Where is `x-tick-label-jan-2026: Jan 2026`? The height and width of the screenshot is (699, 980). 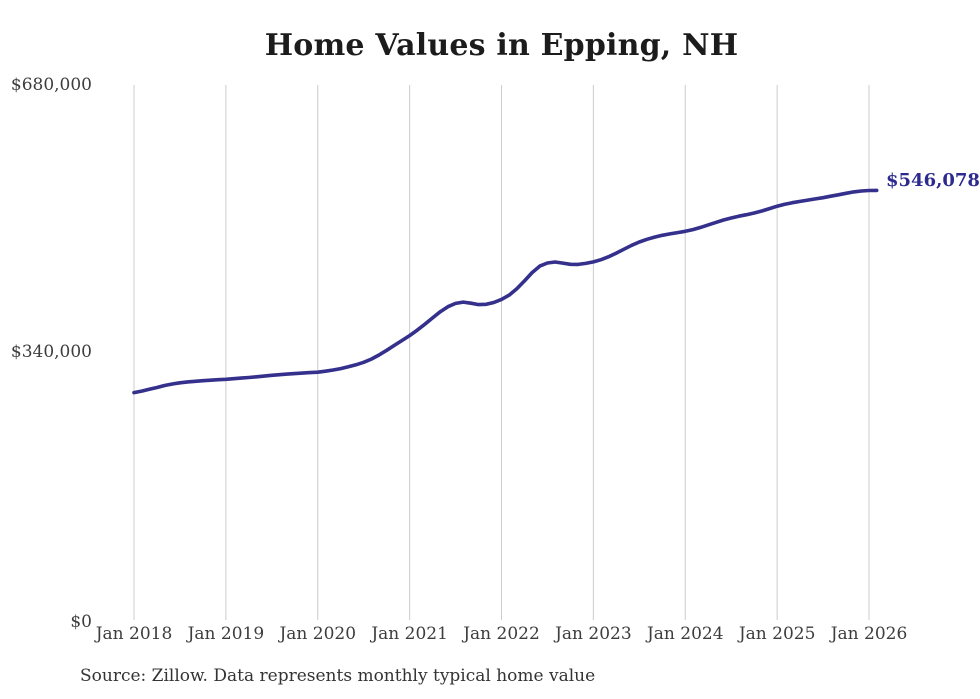 x-tick-label-jan-2026: Jan 2026 is located at coordinates (869, 634).